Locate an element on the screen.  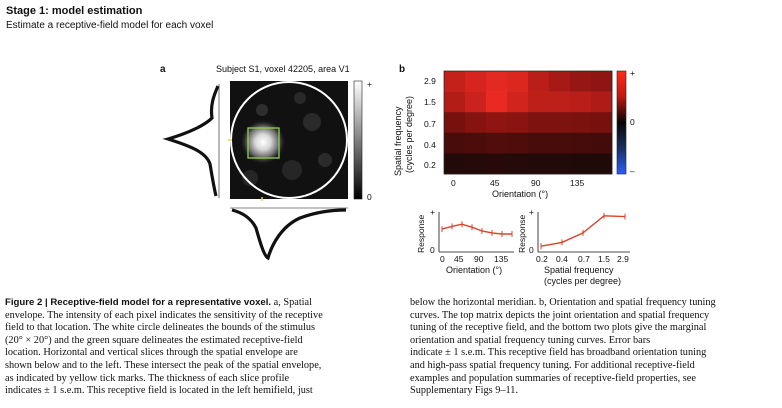
tuning-curve is located at coordinates (476, 229).